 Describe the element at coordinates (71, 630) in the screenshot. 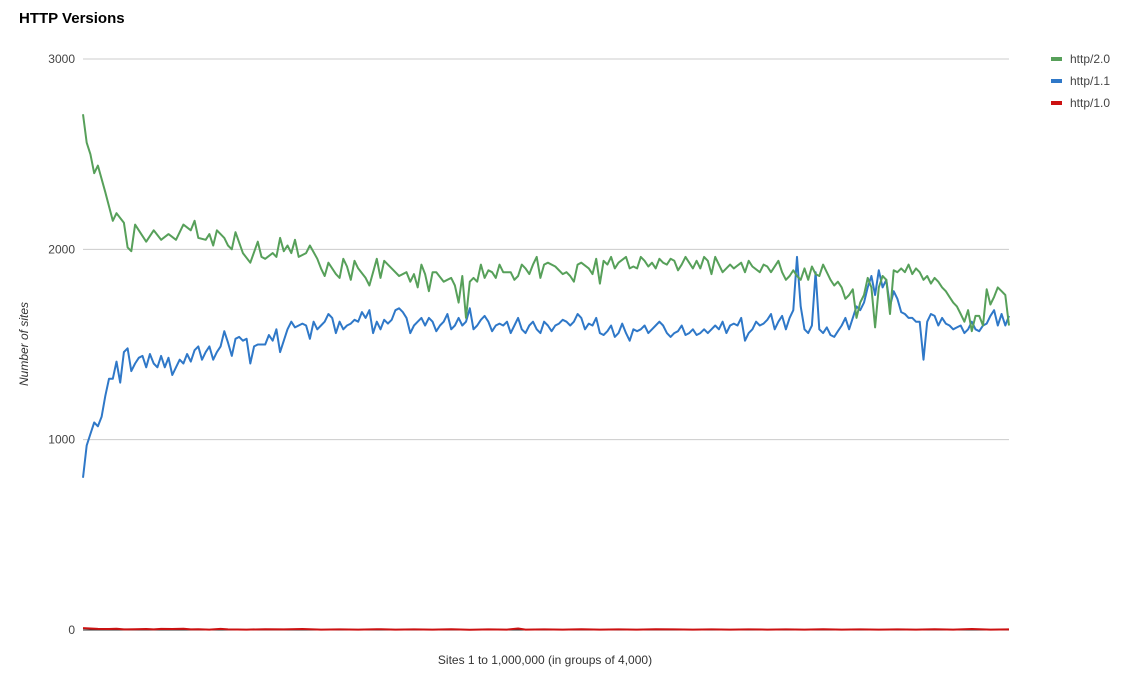

I see `y-tick-label: 0` at that location.